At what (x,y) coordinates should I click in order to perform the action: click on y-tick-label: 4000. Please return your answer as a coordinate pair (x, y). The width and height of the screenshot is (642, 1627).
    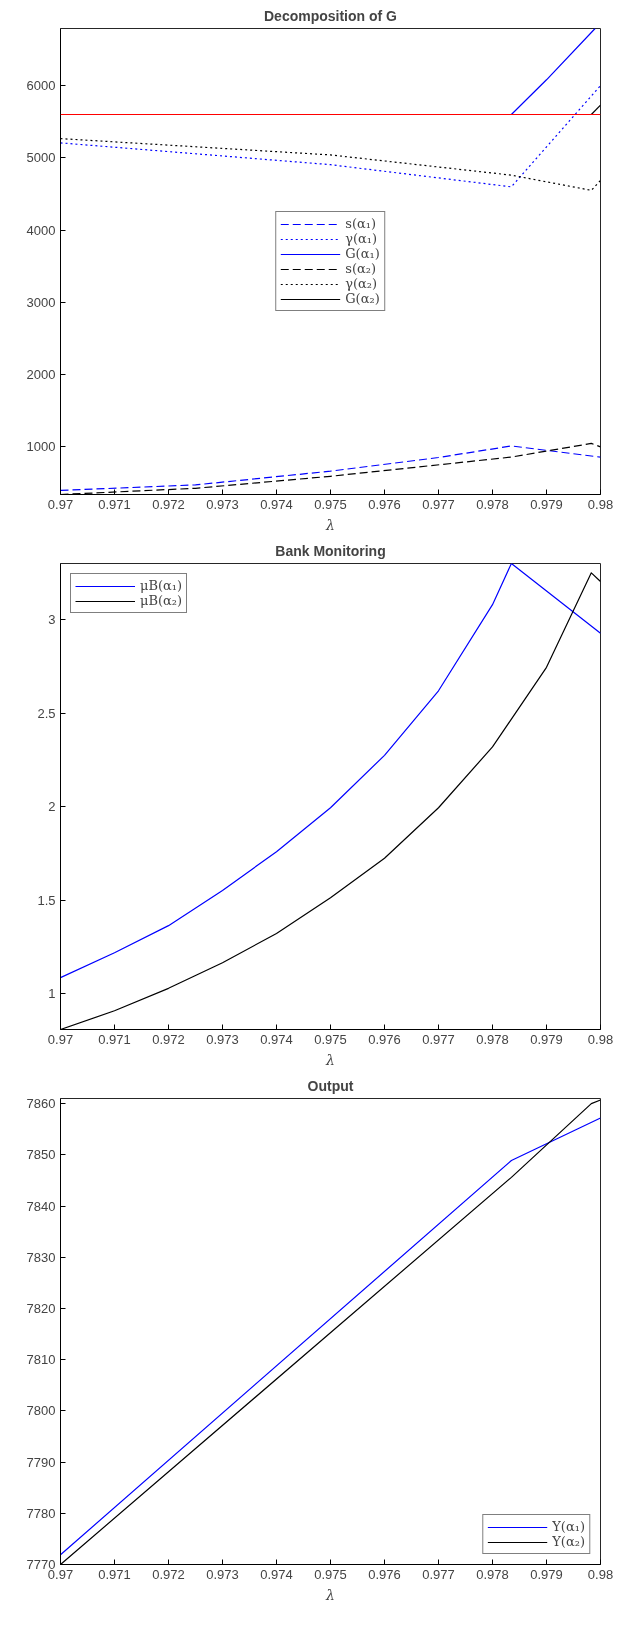
    Looking at the image, I should click on (41, 230).